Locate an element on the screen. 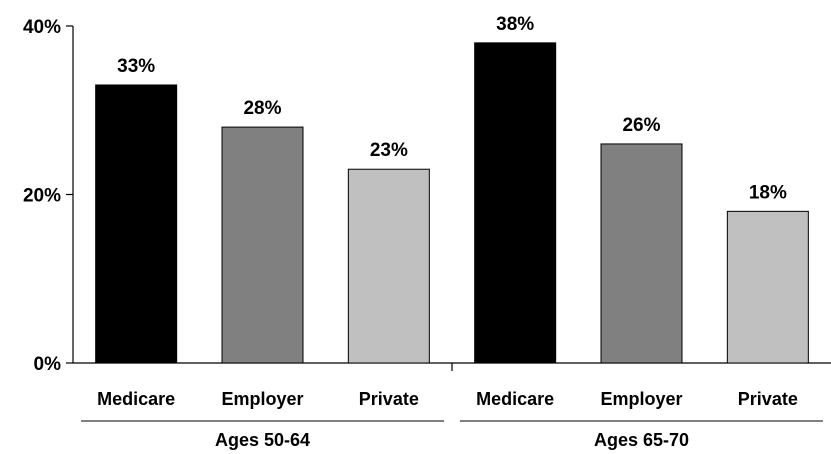  data-label: 38% is located at coordinates (515, 24).